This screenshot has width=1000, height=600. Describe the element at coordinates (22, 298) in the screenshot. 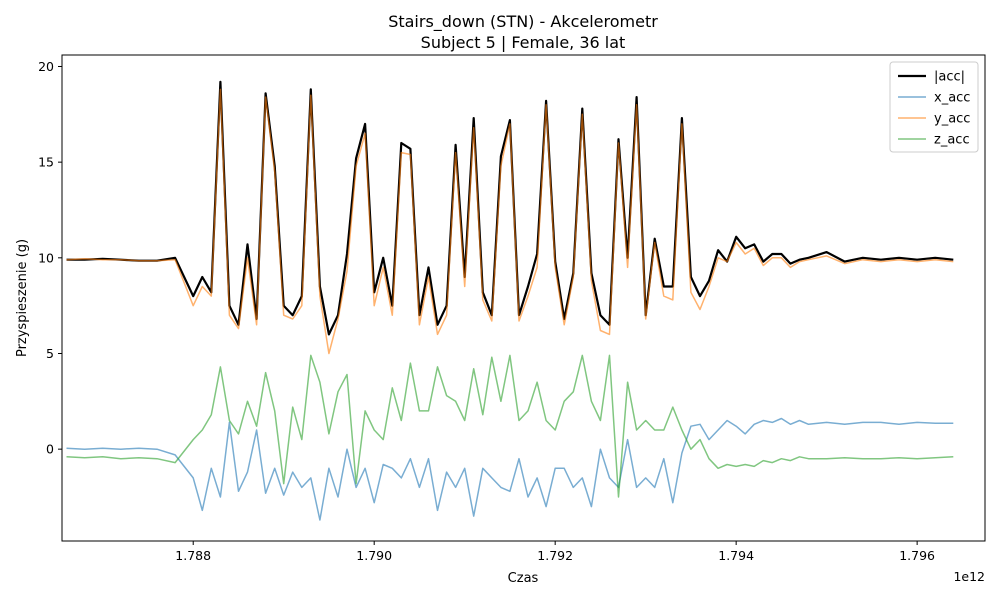

I see `y-axis-label: Przyspieszenie (g)` at that location.